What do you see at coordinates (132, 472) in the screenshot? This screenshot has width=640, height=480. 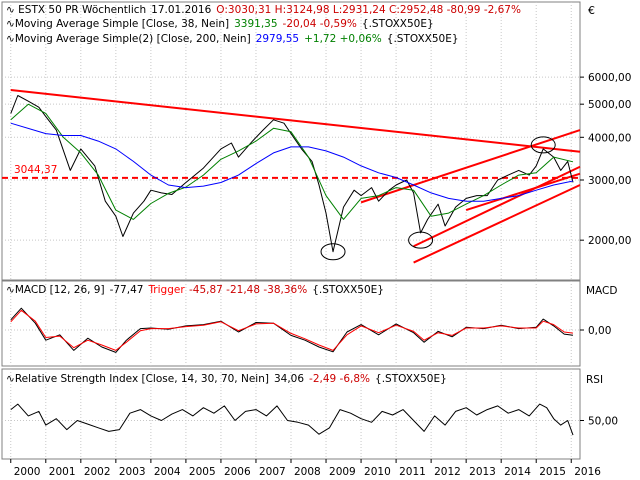 I see `x-tick-label: 2003` at bounding box center [132, 472].